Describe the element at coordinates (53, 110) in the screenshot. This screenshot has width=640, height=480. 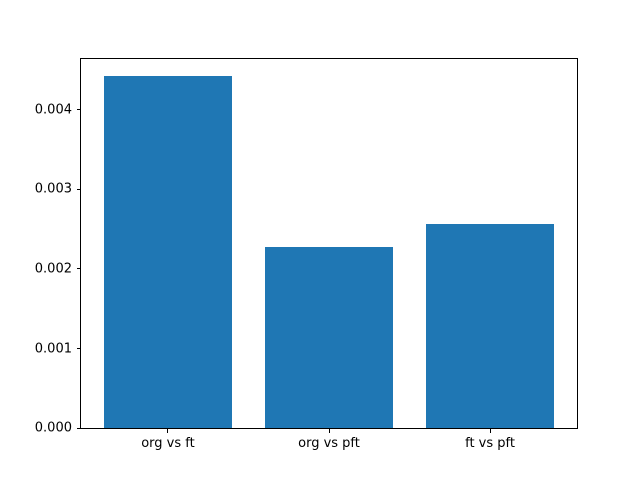
I see `y-tick-label: 0.004` at that location.